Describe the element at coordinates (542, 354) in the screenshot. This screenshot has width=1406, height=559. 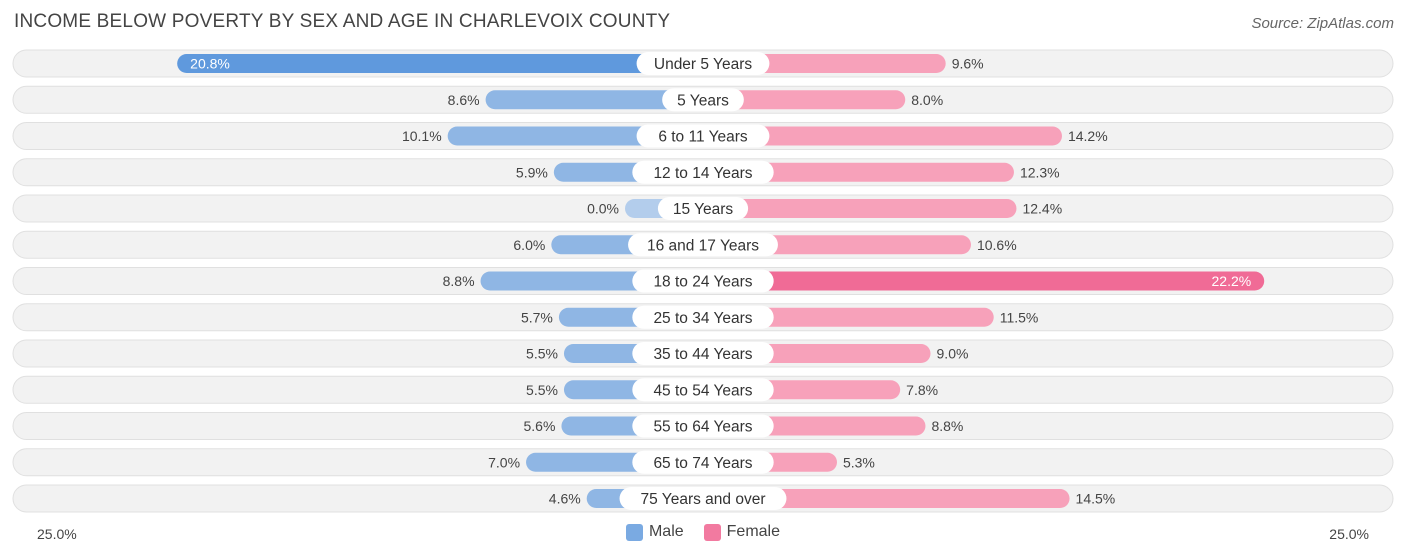
I see `value-label-male-35-to-44-years: 5.5%` at that location.